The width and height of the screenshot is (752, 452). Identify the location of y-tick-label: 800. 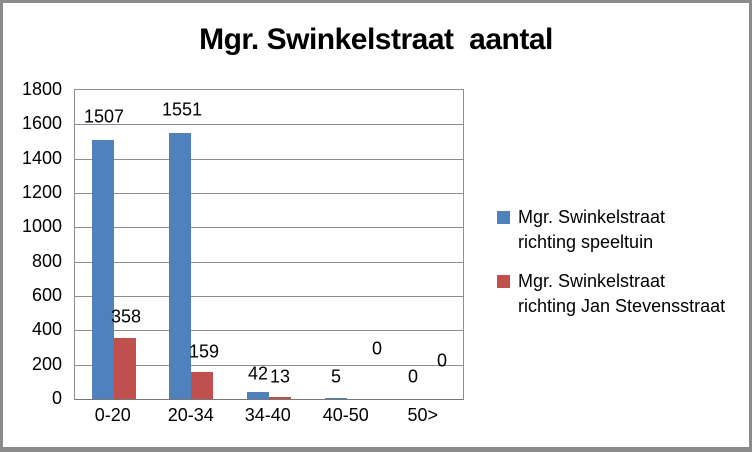
(46, 261).